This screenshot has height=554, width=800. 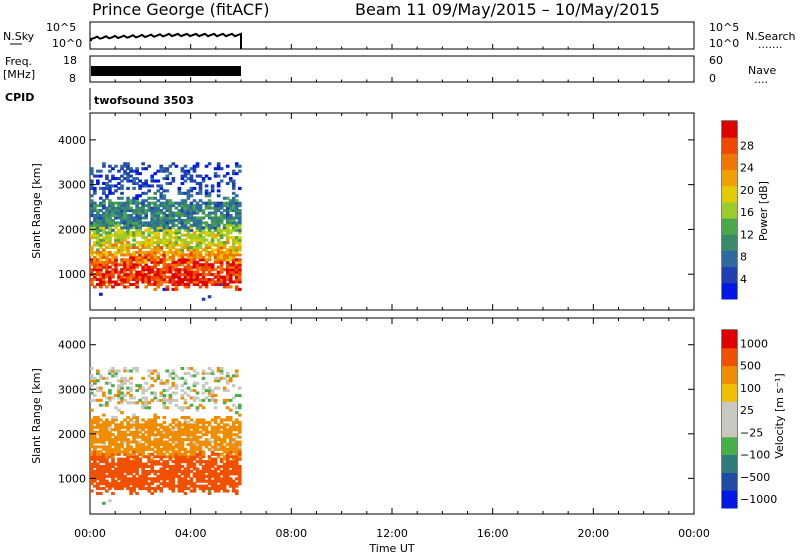 What do you see at coordinates (724, 43) in the screenshot?
I see `nsky-right-tick-bottom: 10^0` at bounding box center [724, 43].